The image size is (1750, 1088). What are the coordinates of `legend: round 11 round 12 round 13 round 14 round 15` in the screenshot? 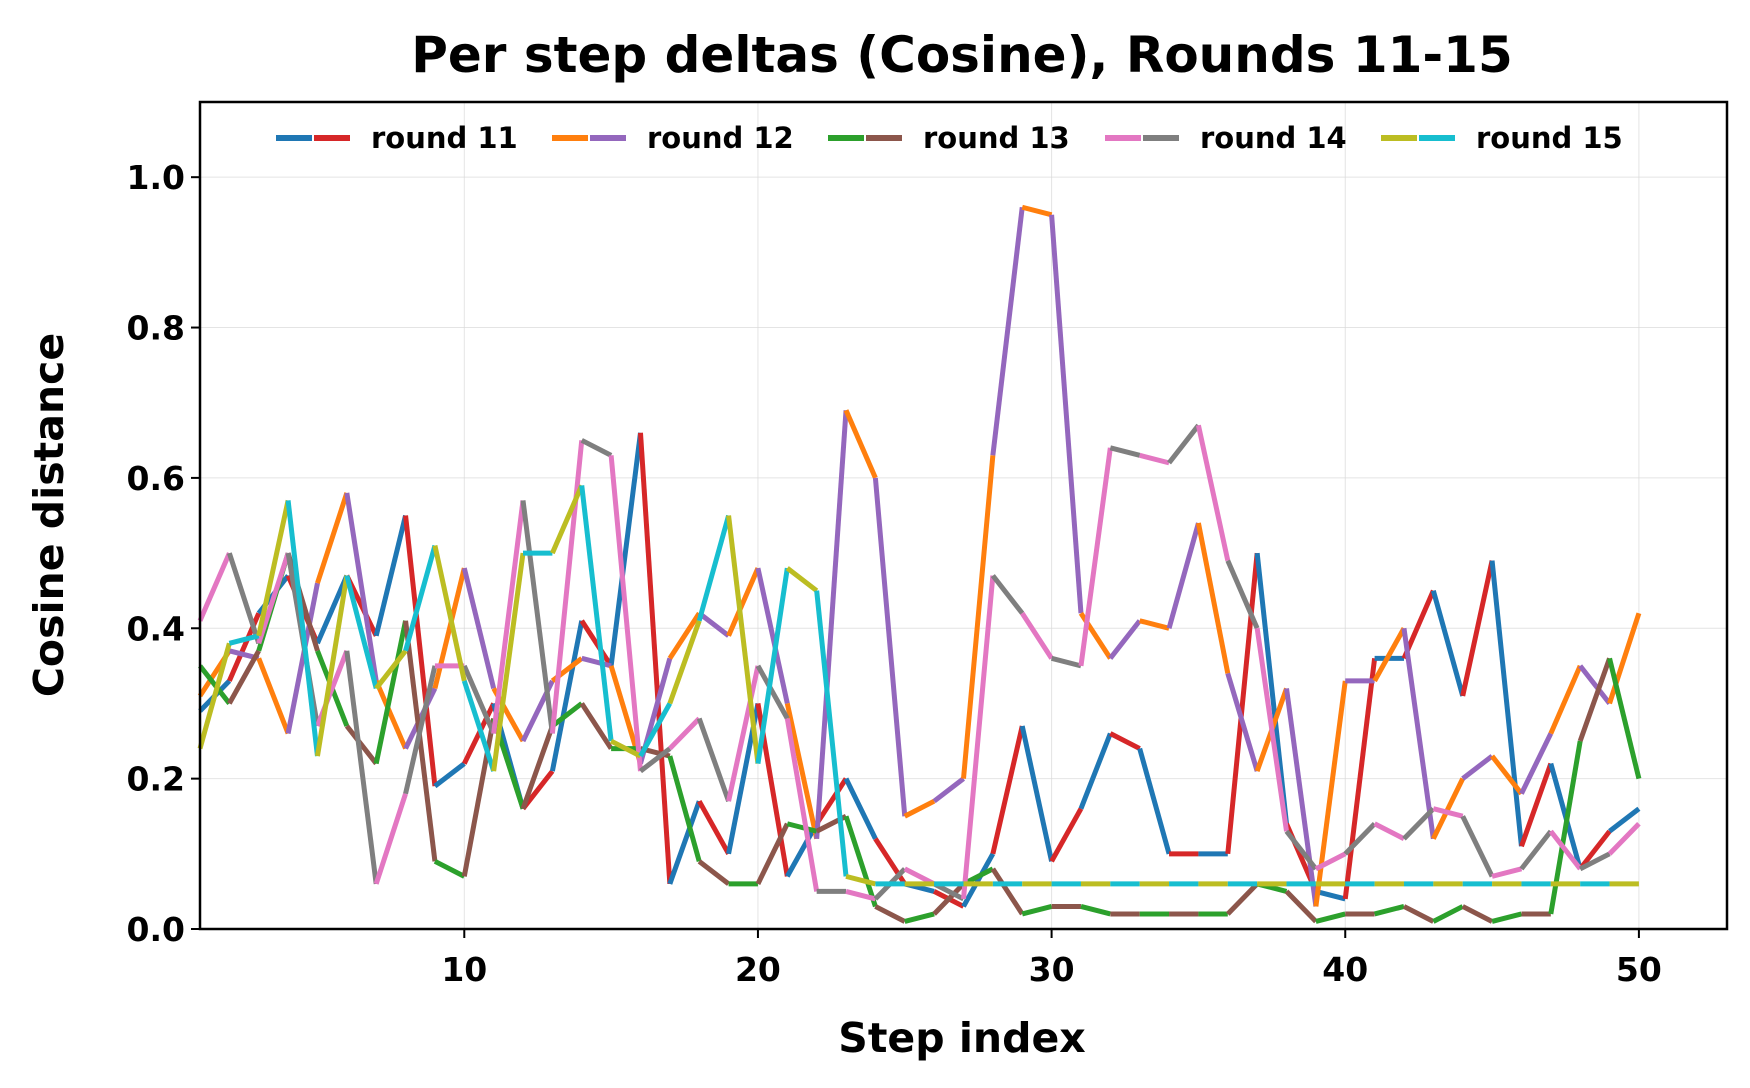 It's located at (949, 138).